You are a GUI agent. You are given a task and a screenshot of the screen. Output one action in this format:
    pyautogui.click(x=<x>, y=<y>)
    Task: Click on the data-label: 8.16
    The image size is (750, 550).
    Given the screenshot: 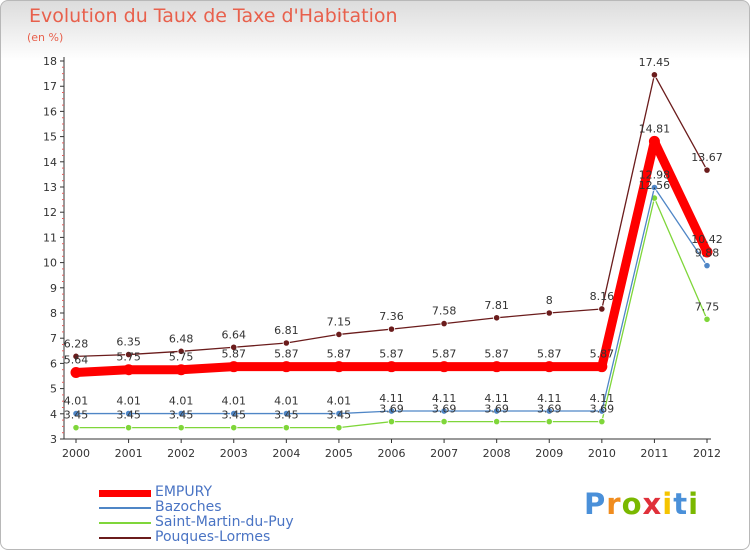 What is the action you would take?
    pyautogui.click(x=602, y=296)
    